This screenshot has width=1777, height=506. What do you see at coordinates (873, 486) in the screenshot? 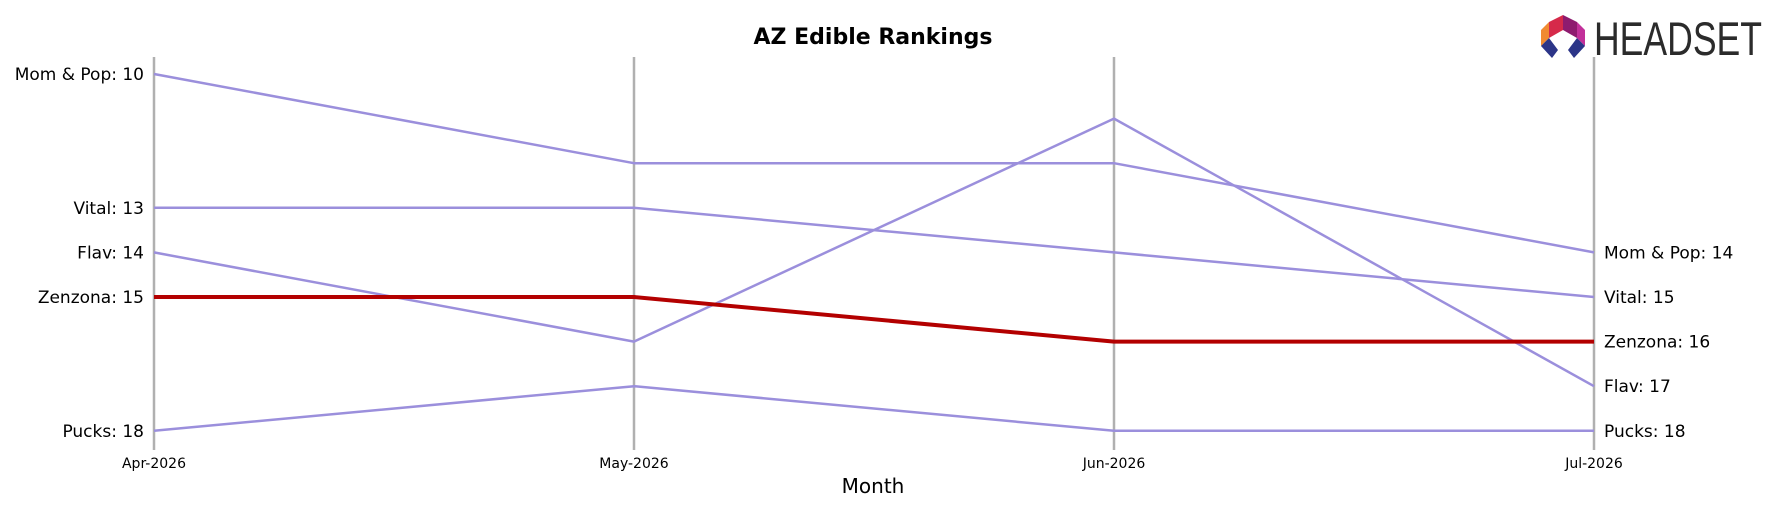
I see `x-axis-label: Month` at bounding box center [873, 486].